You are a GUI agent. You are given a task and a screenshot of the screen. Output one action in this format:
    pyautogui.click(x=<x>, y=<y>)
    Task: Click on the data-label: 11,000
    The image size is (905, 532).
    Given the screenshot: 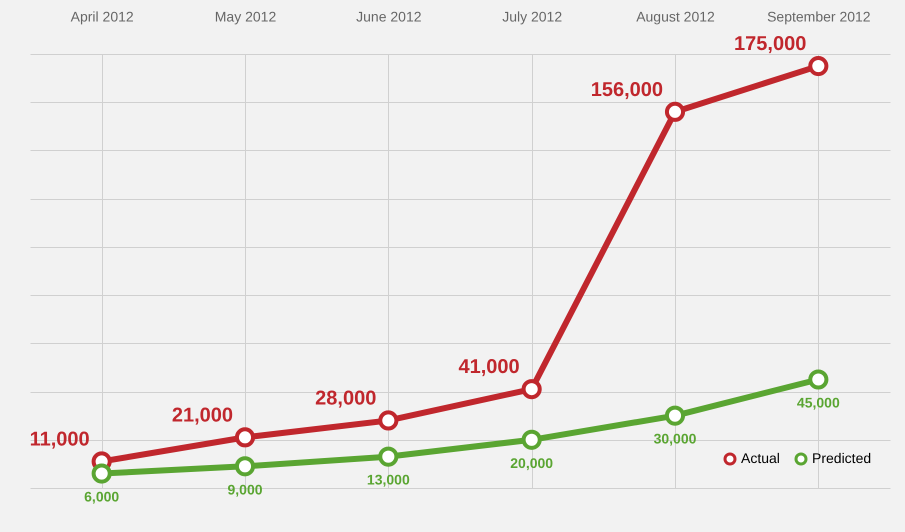 What is the action you would take?
    pyautogui.click(x=60, y=439)
    